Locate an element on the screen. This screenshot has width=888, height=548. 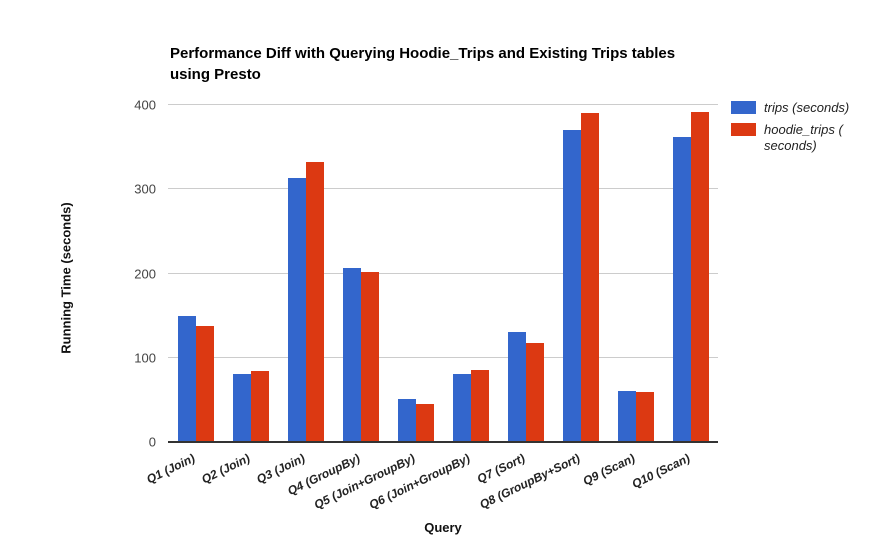
y-axis-labels: 0 100 200 300 400 is located at coordinates (131, 274).